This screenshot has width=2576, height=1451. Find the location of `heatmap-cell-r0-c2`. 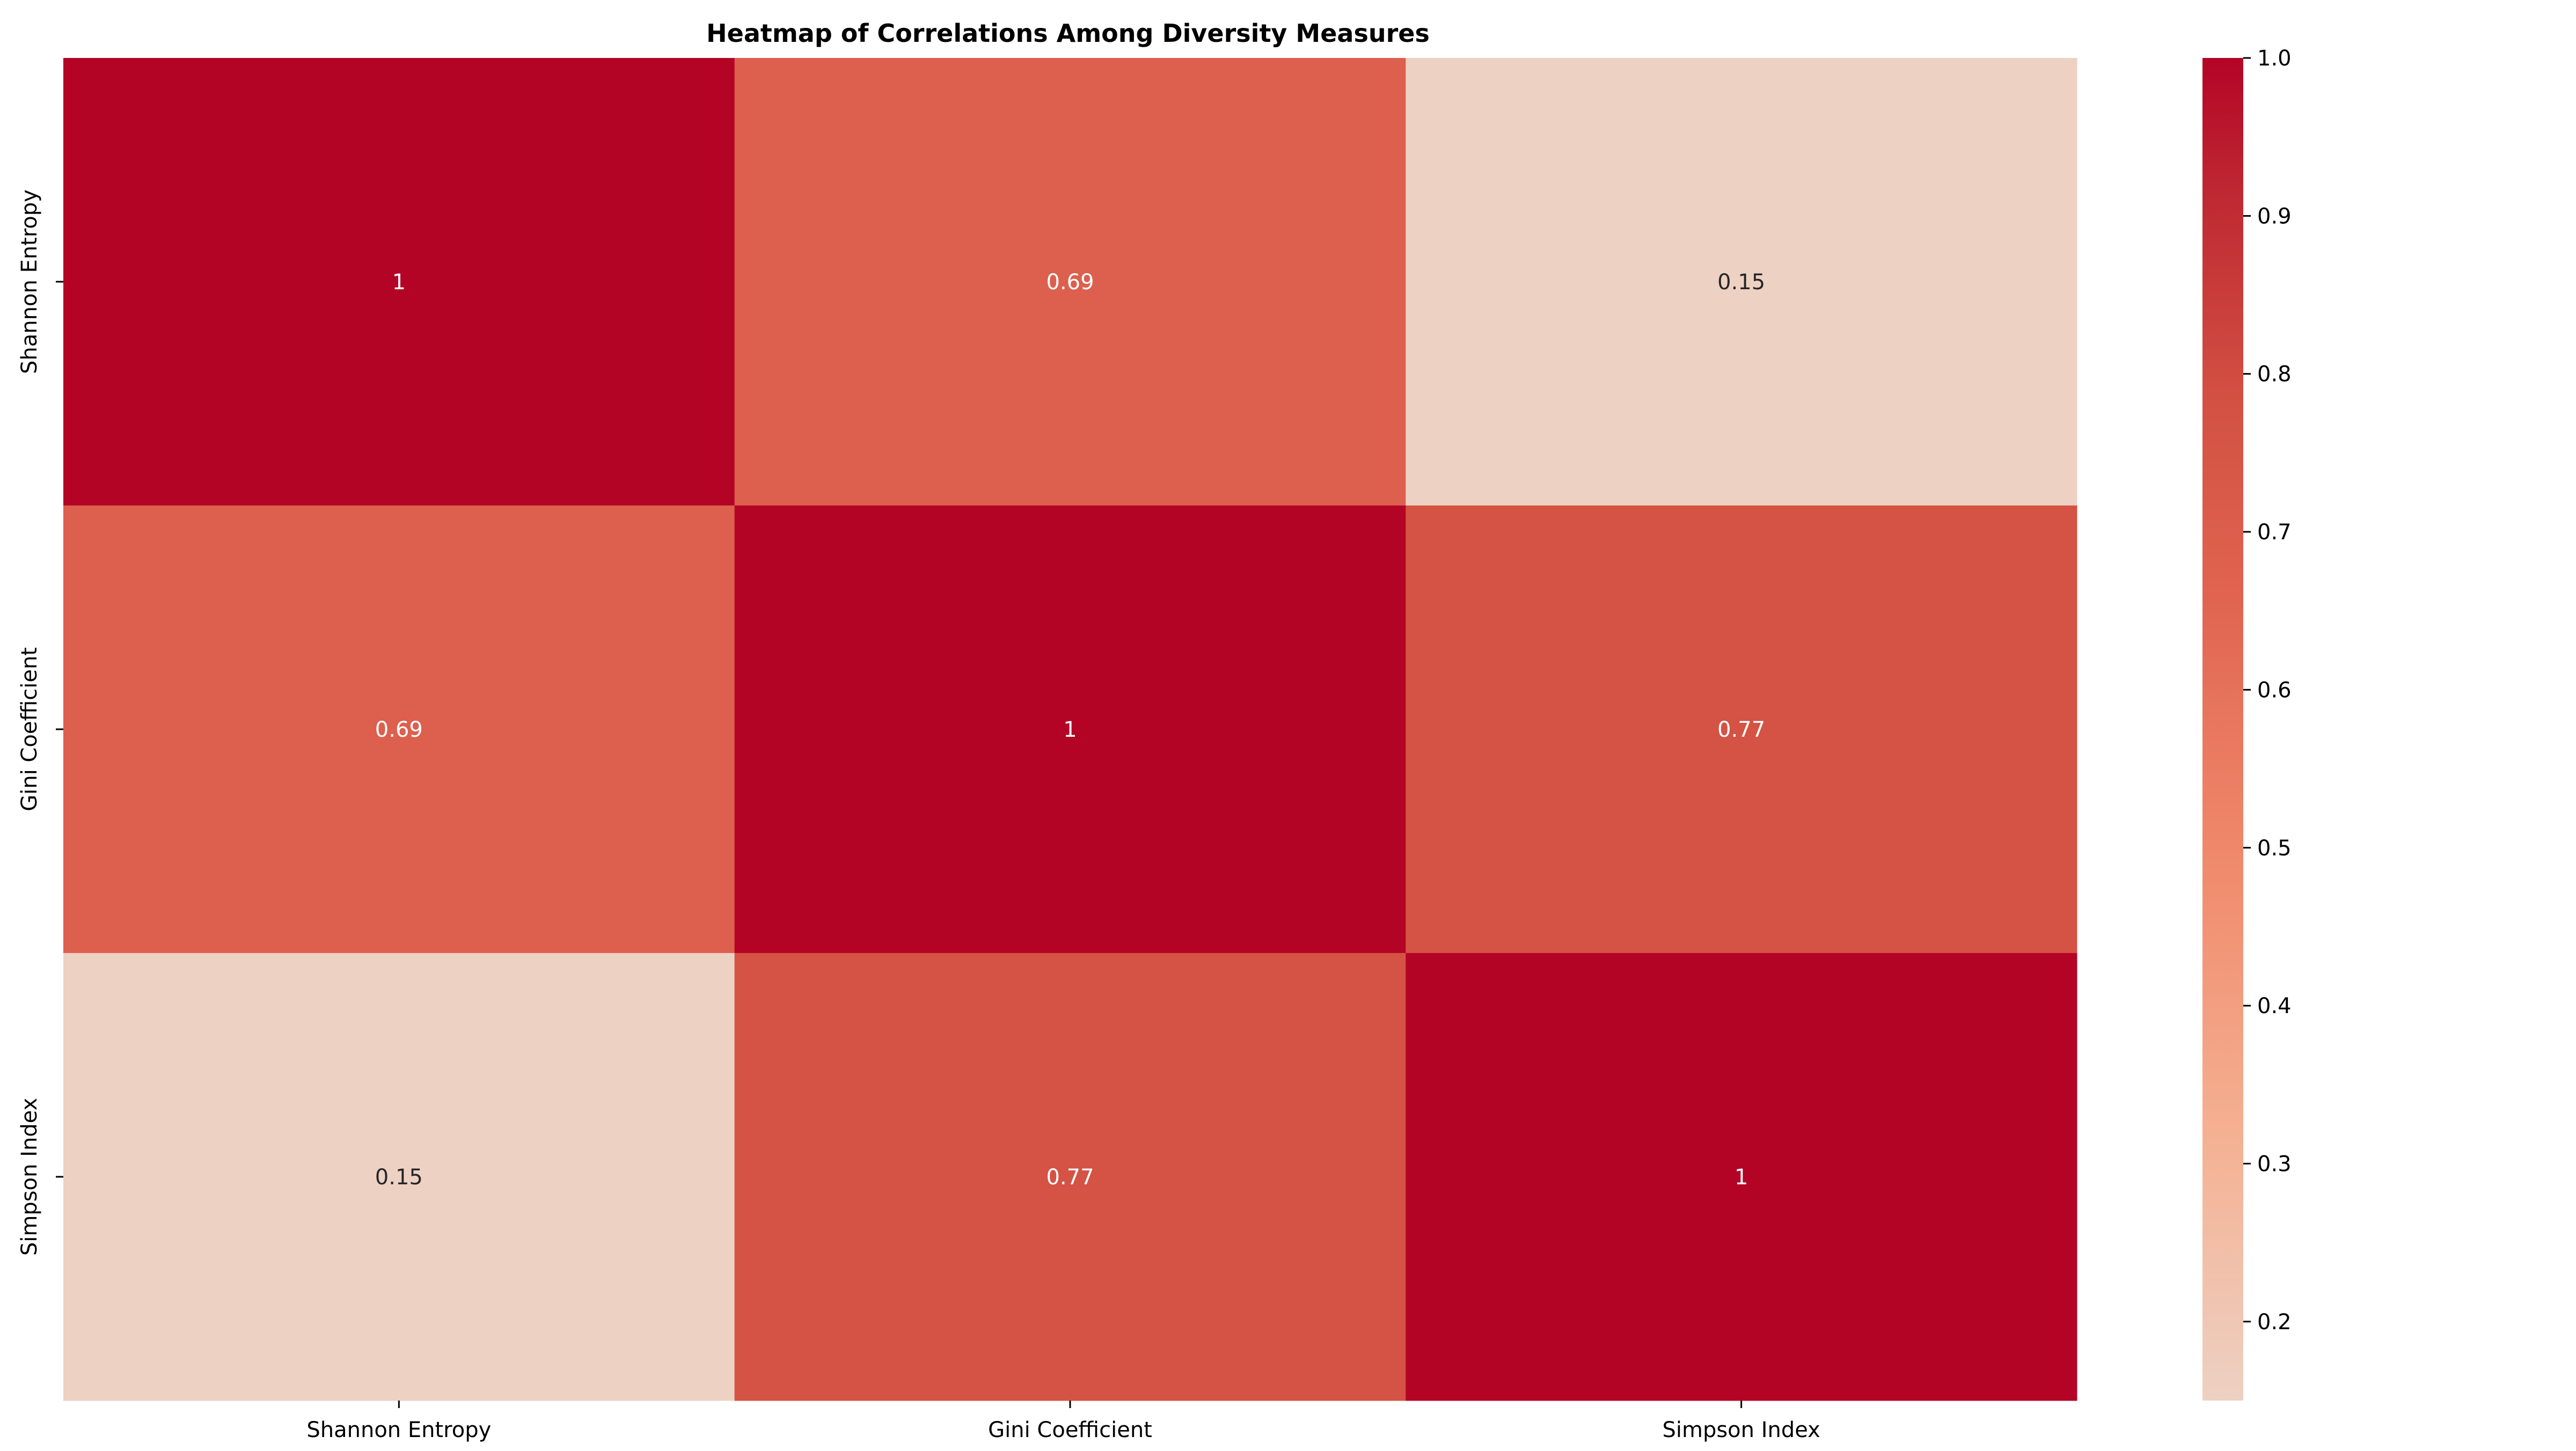

heatmap-cell-r0-c2 is located at coordinates (1741, 282).